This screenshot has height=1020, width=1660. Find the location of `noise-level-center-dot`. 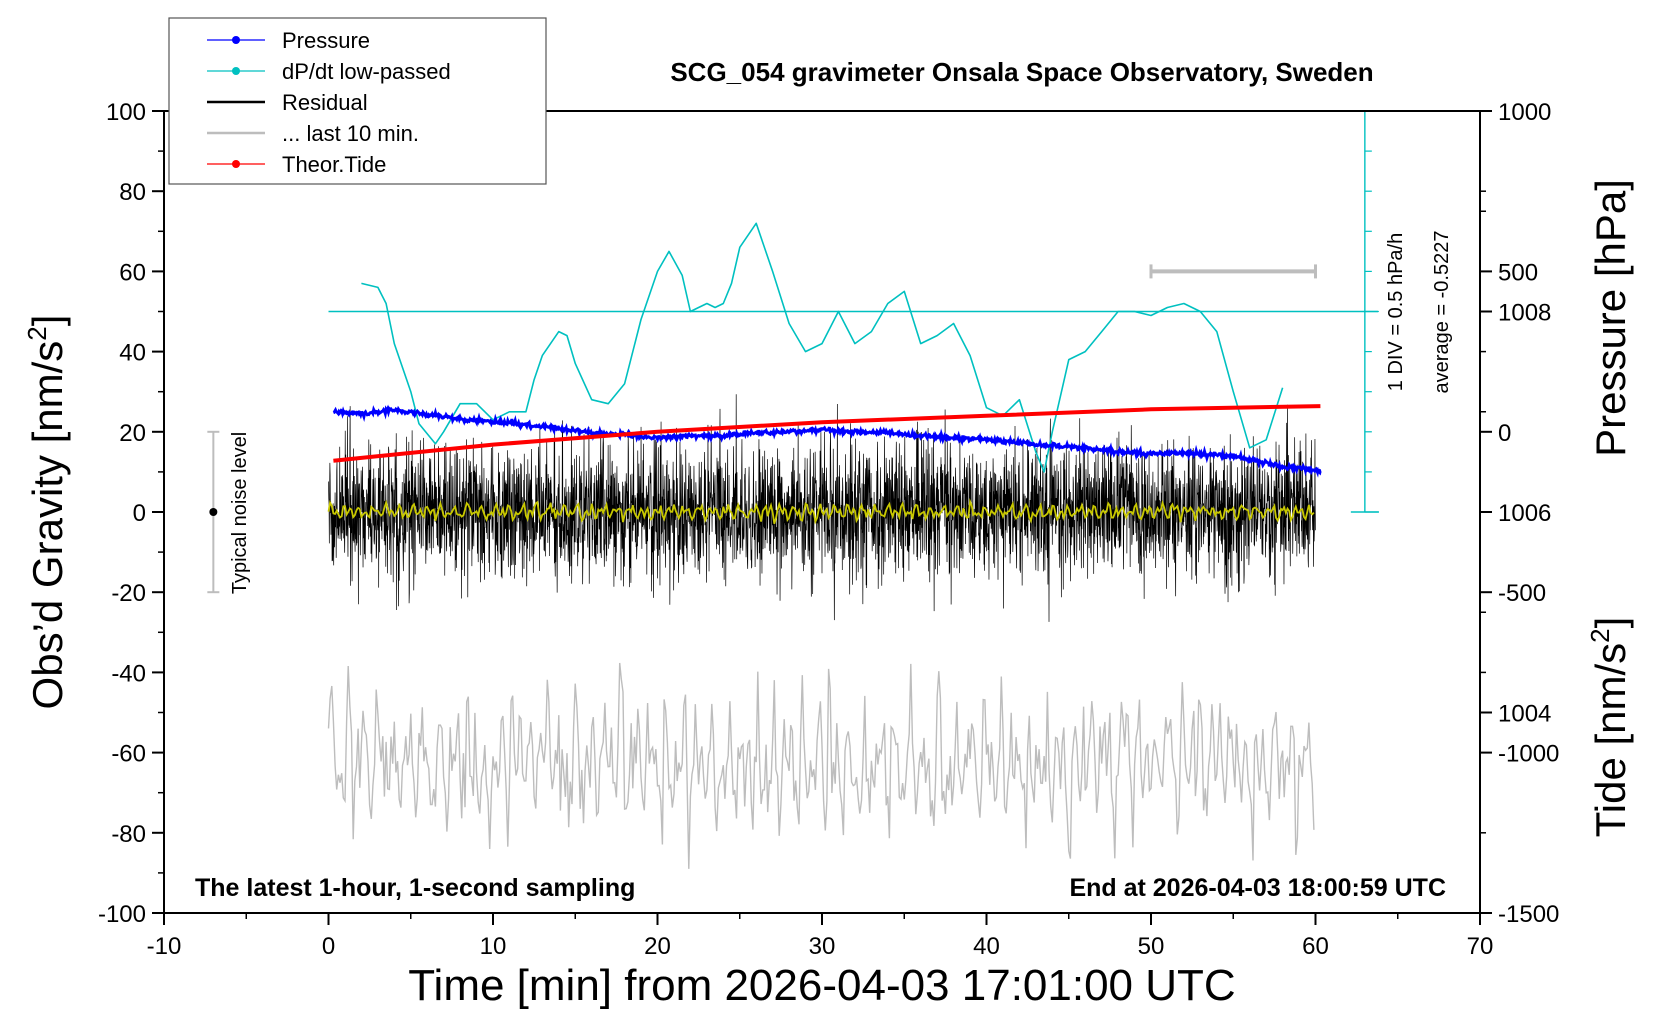

noise-level-center-dot is located at coordinates (213, 512).